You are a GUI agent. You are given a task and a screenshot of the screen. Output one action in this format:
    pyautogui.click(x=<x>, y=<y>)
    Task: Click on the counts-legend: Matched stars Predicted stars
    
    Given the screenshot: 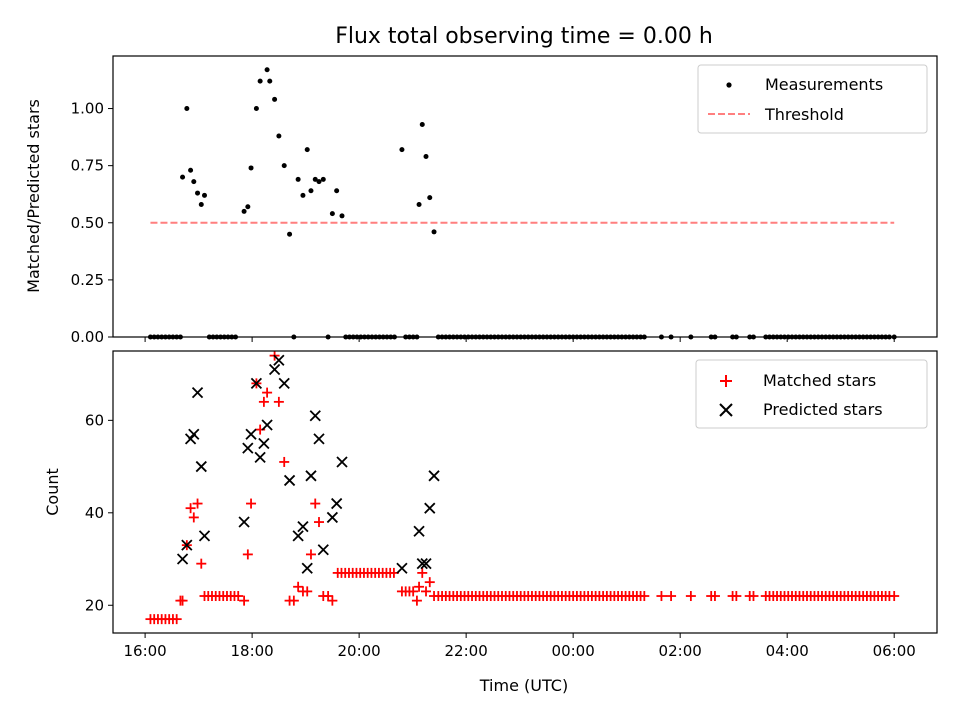 What is the action you would take?
    pyautogui.click(x=811, y=394)
    